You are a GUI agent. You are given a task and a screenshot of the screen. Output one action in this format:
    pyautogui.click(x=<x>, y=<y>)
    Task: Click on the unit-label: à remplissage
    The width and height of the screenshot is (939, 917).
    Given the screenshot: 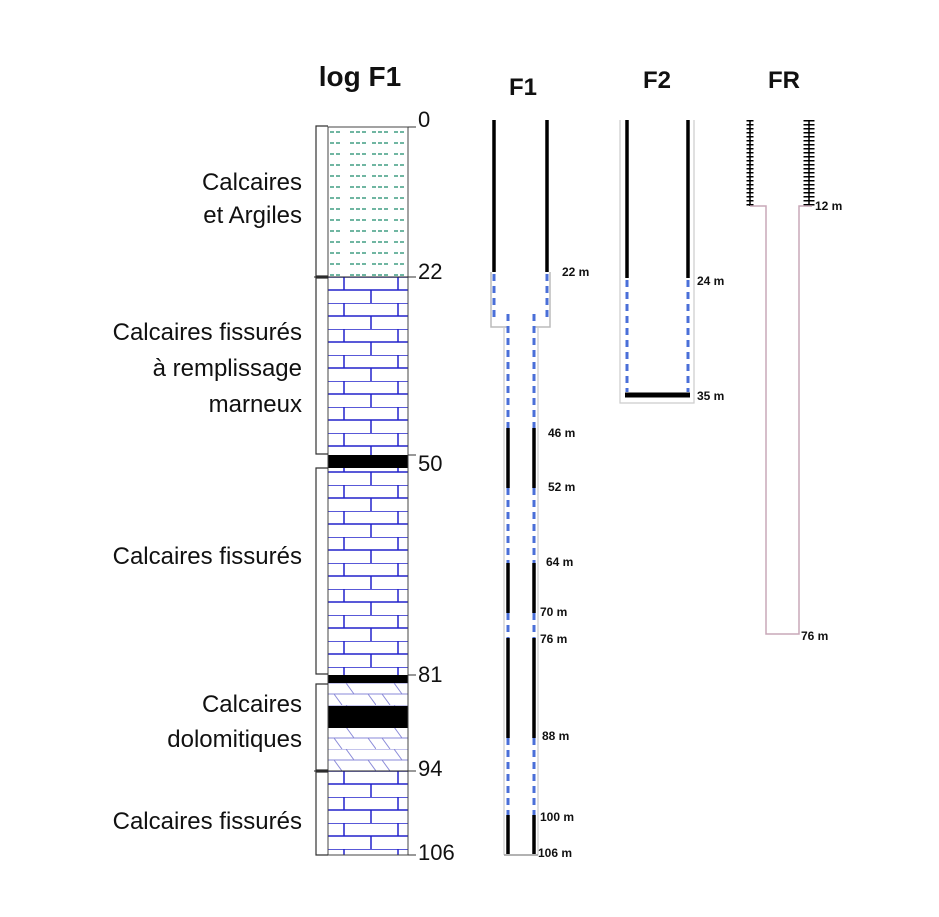 What is the action you would take?
    pyautogui.click(x=227, y=368)
    